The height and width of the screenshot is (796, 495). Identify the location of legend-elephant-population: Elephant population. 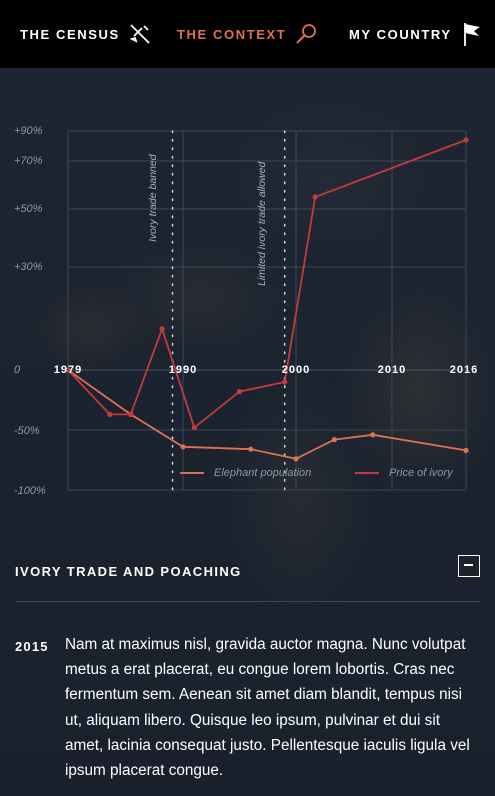
(245, 473).